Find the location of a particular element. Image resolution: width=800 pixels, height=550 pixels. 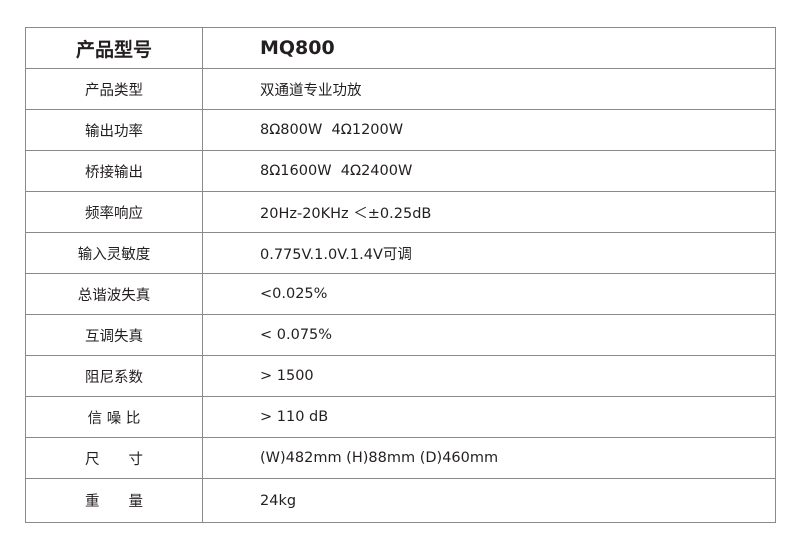

table-row: 总谐波失真 <0.025% is located at coordinates (400, 294).